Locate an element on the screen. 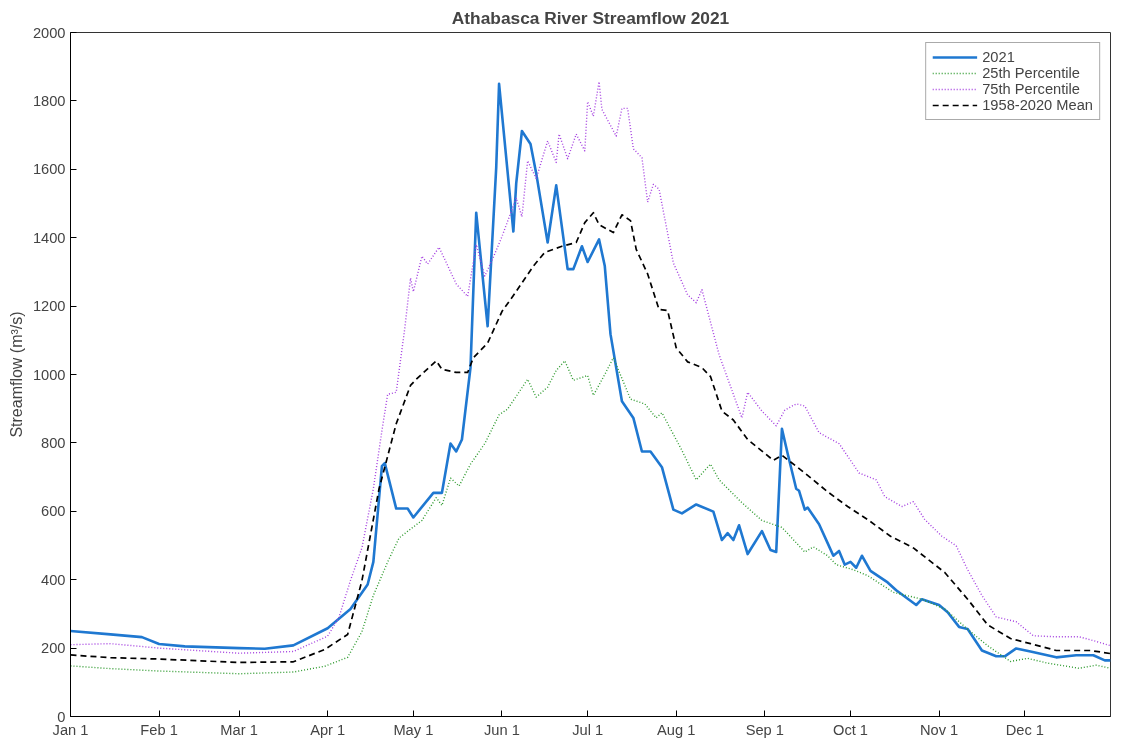  legend-label: 75th Percentile is located at coordinates (1031, 89).